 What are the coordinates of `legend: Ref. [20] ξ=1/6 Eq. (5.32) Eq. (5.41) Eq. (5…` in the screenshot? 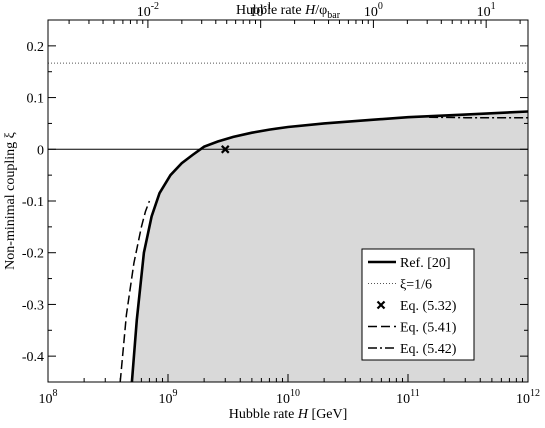 It's located at (418, 304).